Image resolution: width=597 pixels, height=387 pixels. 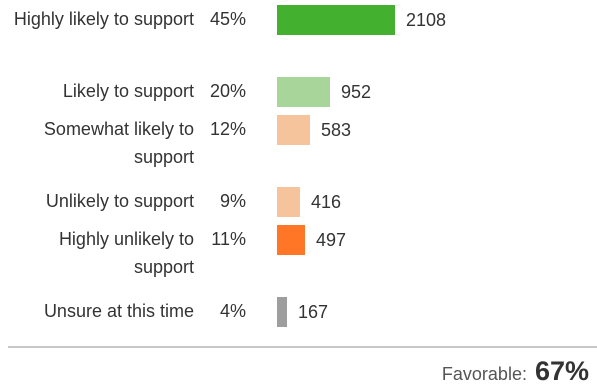 What do you see at coordinates (313, 312) in the screenshot?
I see `bar-value-label: 167` at bounding box center [313, 312].